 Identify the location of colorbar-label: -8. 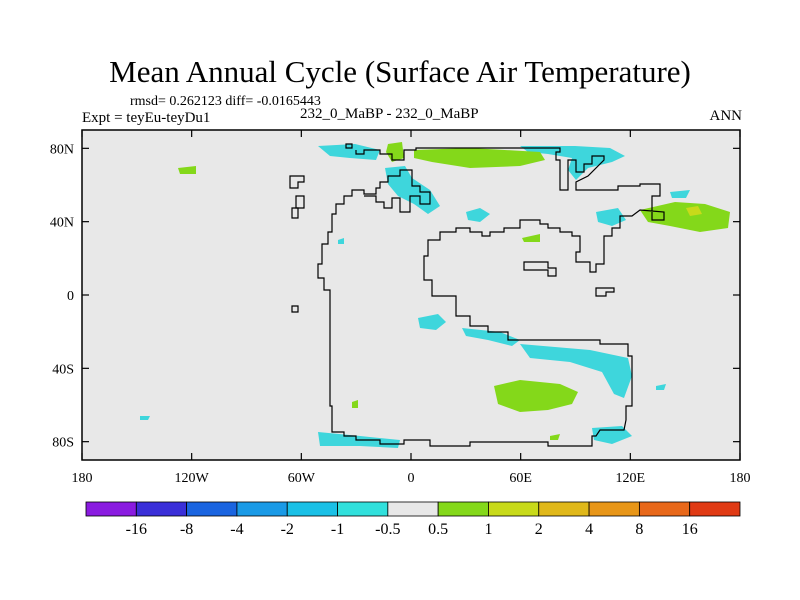
(186, 529).